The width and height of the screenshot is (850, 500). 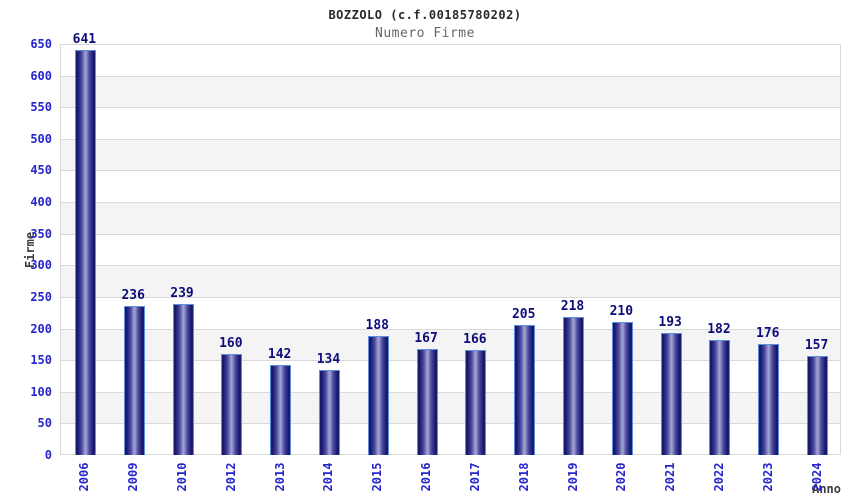 I want to click on x-tick-label: 2017, so click(x=474, y=477).